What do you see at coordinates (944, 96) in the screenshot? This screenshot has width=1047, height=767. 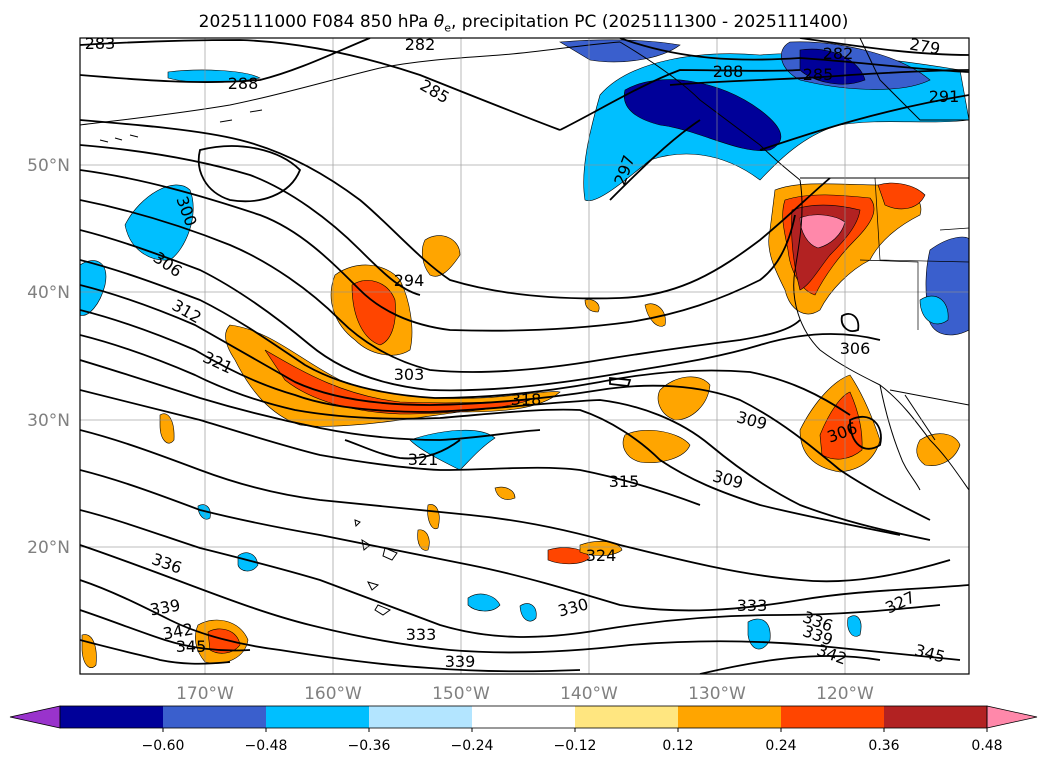 I see `contour-label: 291` at bounding box center [944, 96].